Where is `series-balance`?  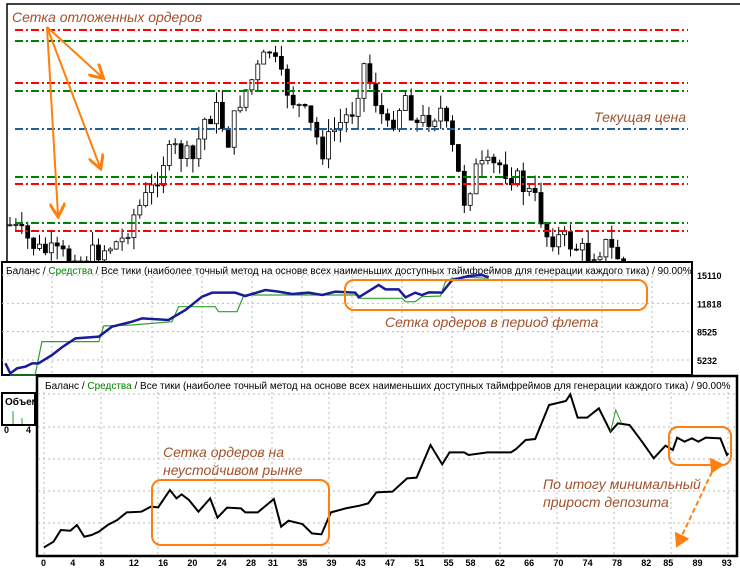
series-balance is located at coordinates (247, 324).